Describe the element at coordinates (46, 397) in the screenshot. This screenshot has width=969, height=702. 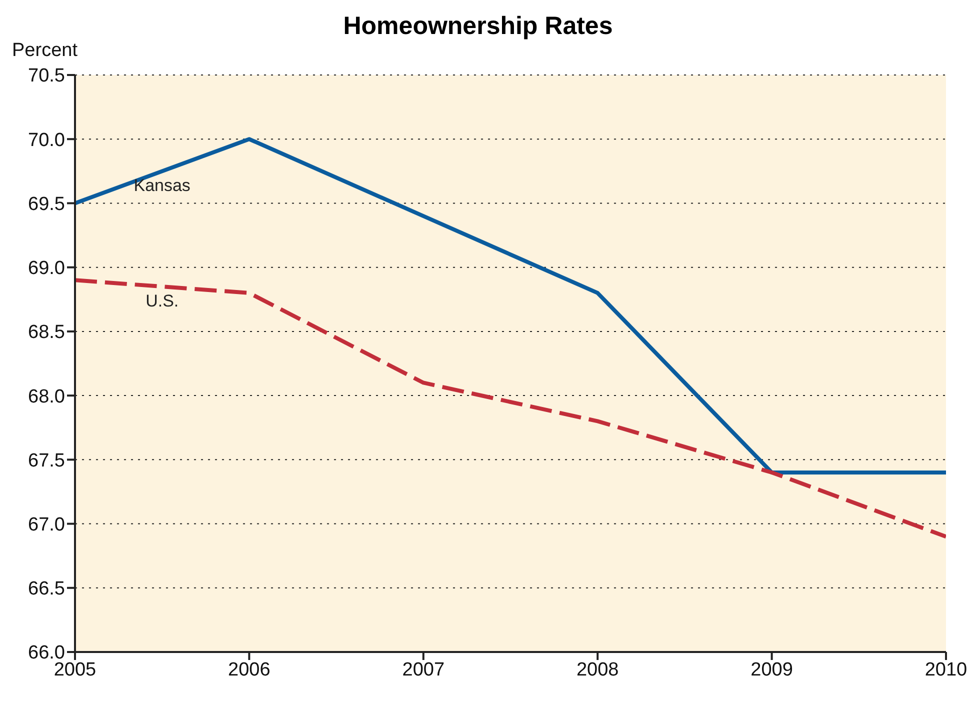
I see `y-tick-label: 68.0` at that location.